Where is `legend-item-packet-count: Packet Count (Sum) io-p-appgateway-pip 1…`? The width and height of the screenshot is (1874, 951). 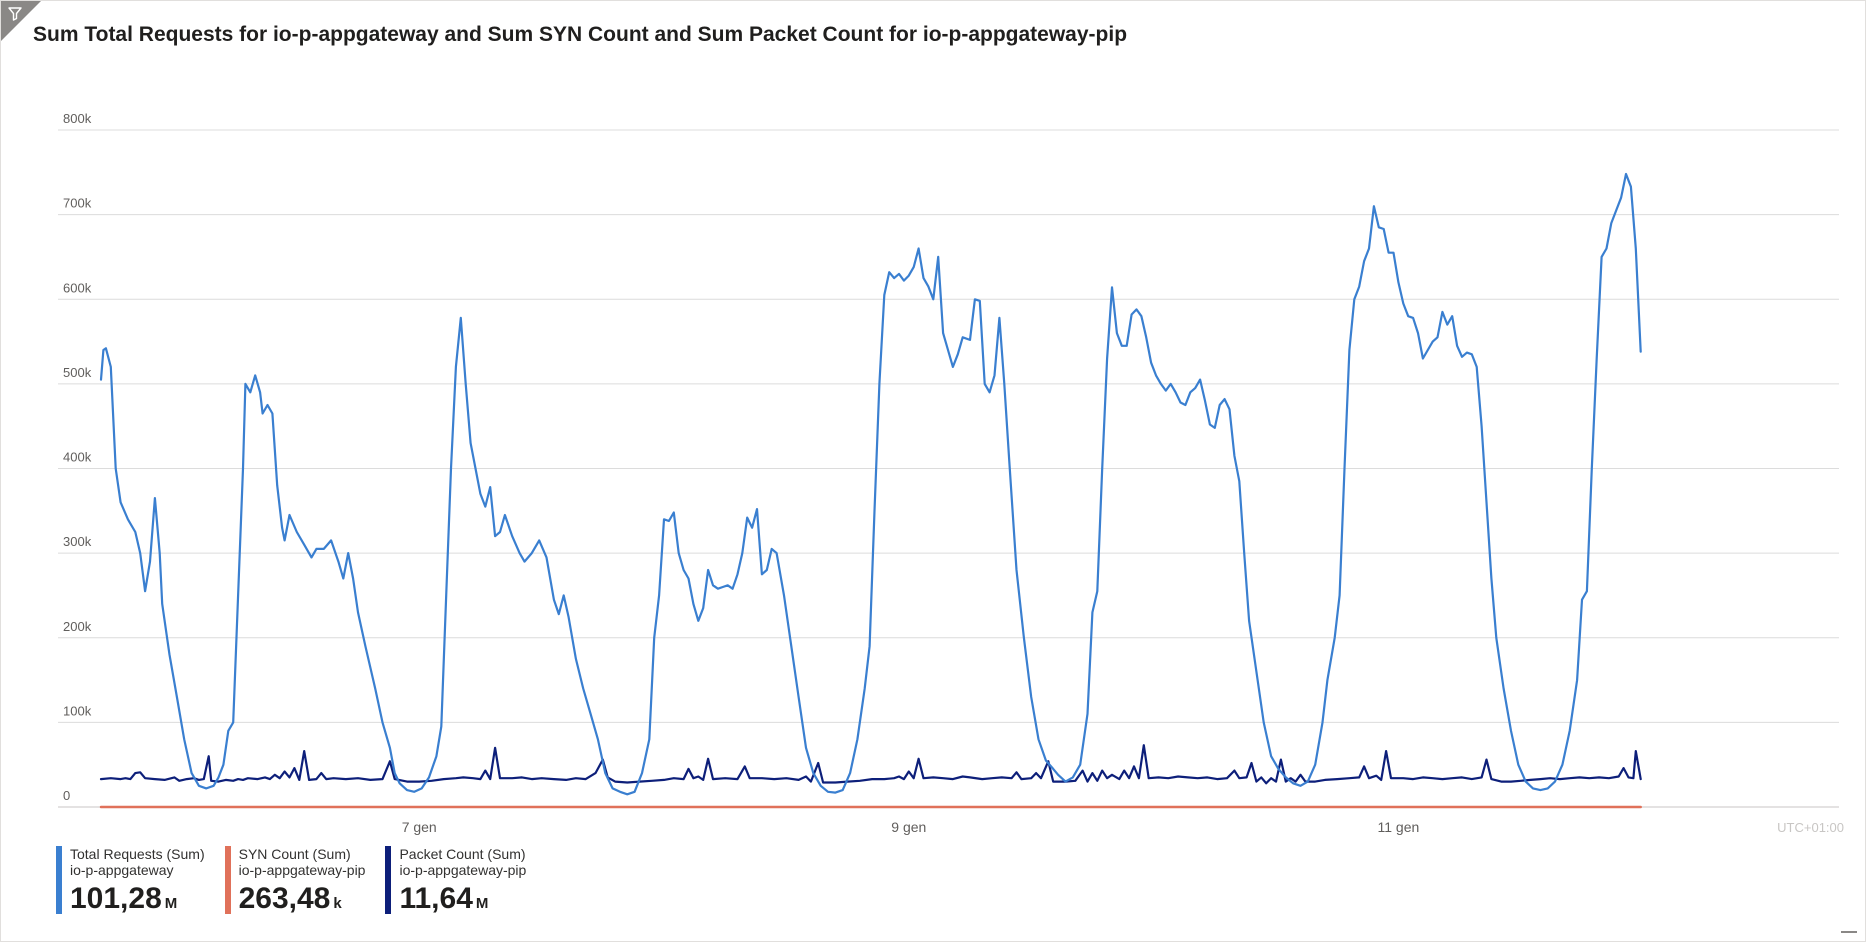 legend-item-packet-count: Packet Count (Sum) io-p-appgateway-pip 1… is located at coordinates (455, 881).